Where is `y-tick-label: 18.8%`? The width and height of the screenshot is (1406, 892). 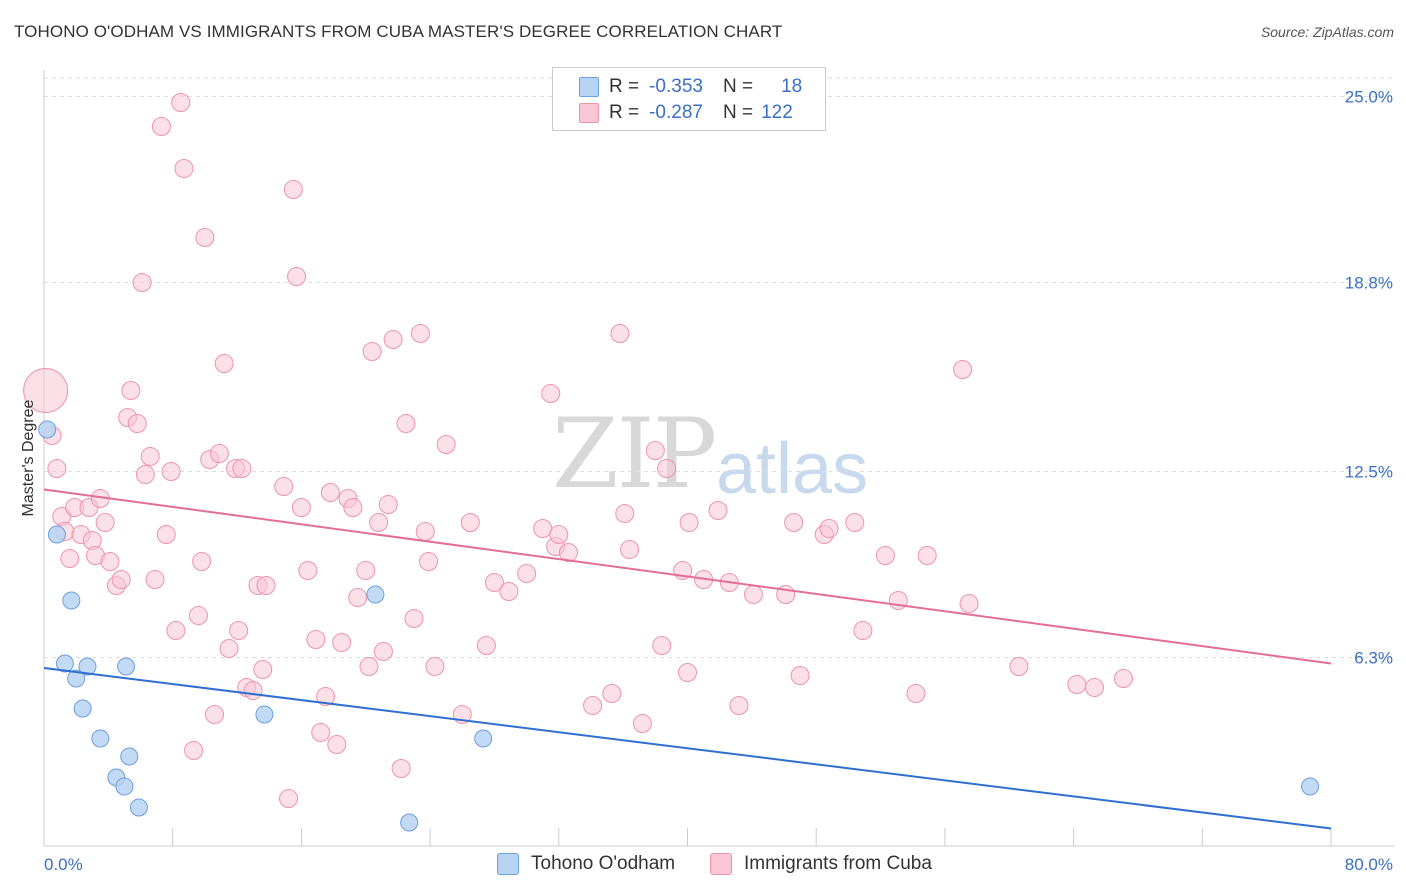
y-tick-label: 18.8% is located at coordinates (1369, 283).